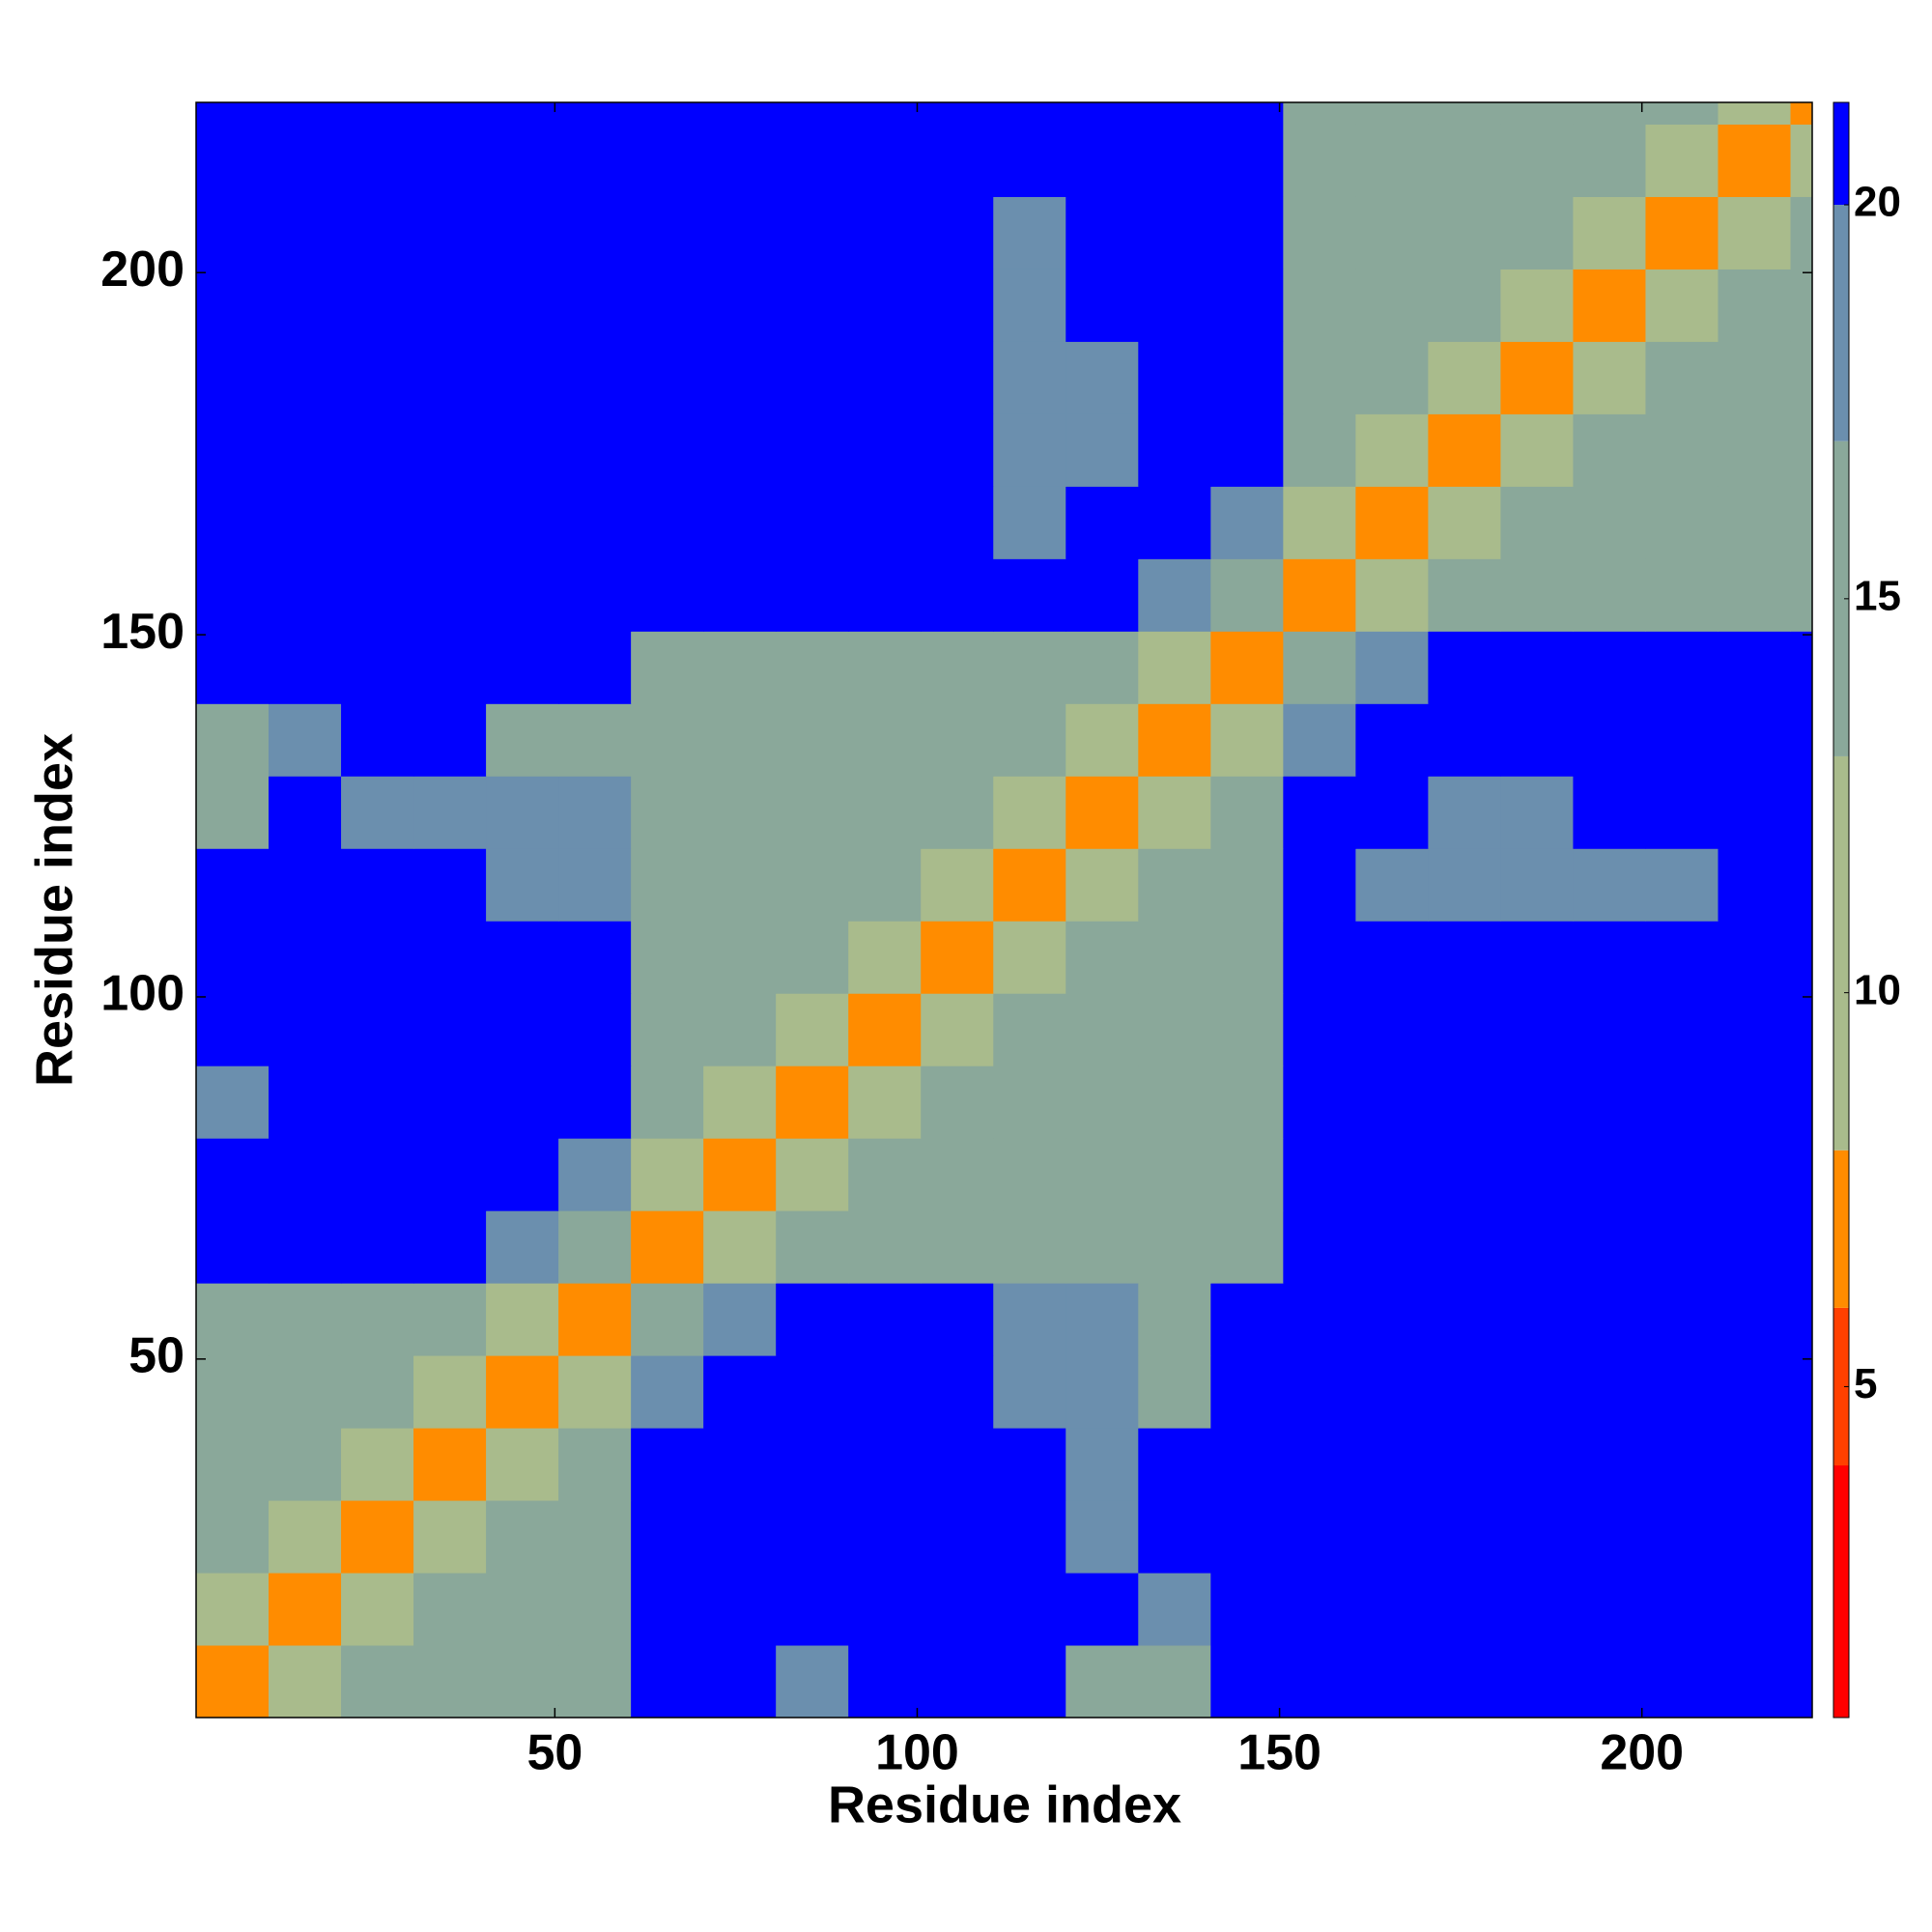 This screenshot has width=1932, height=1932. Describe the element at coordinates (1841, 154) in the screenshot. I see `colorbar-segment` at that location.